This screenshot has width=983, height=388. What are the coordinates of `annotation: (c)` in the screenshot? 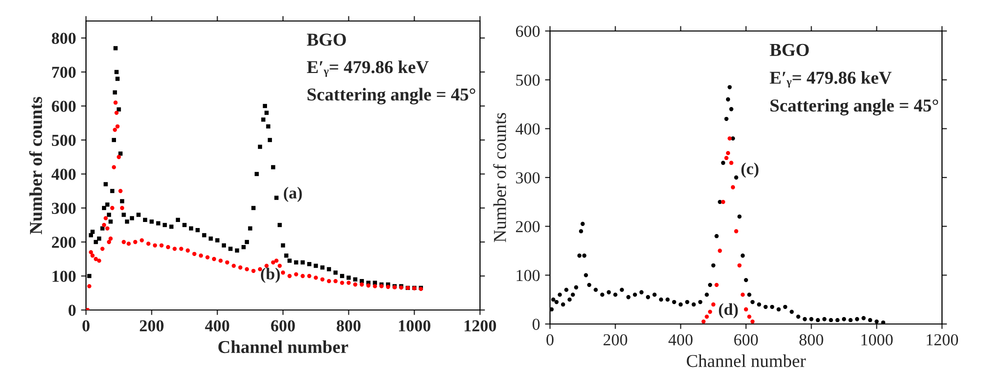 It's located at (749, 170).